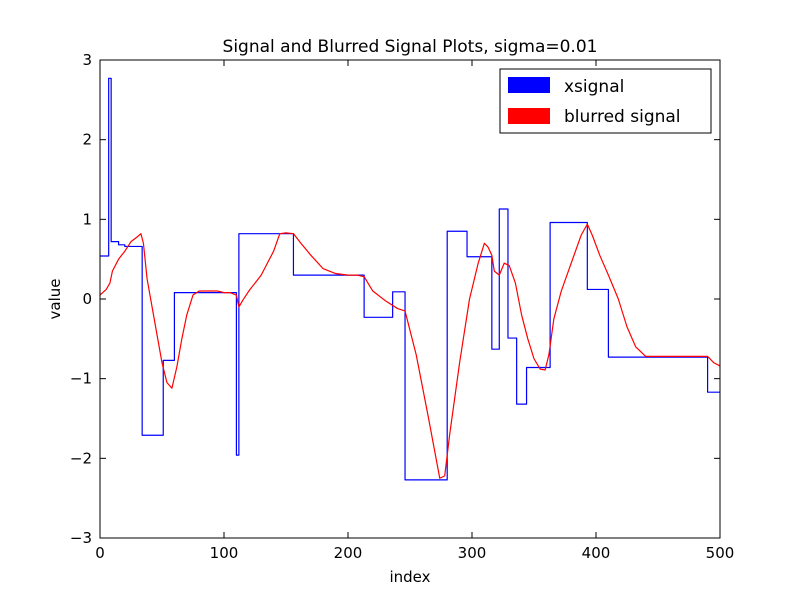 The width and height of the screenshot is (800, 602). What do you see at coordinates (100, 553) in the screenshot?
I see `x-tick-label: 0` at bounding box center [100, 553].